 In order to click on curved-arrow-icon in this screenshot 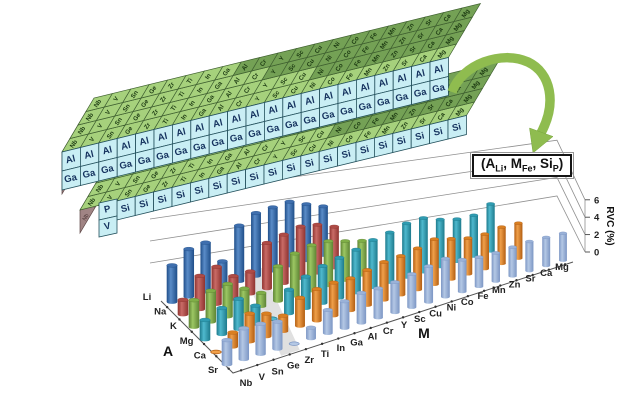, I will do `click(501, 103)`.